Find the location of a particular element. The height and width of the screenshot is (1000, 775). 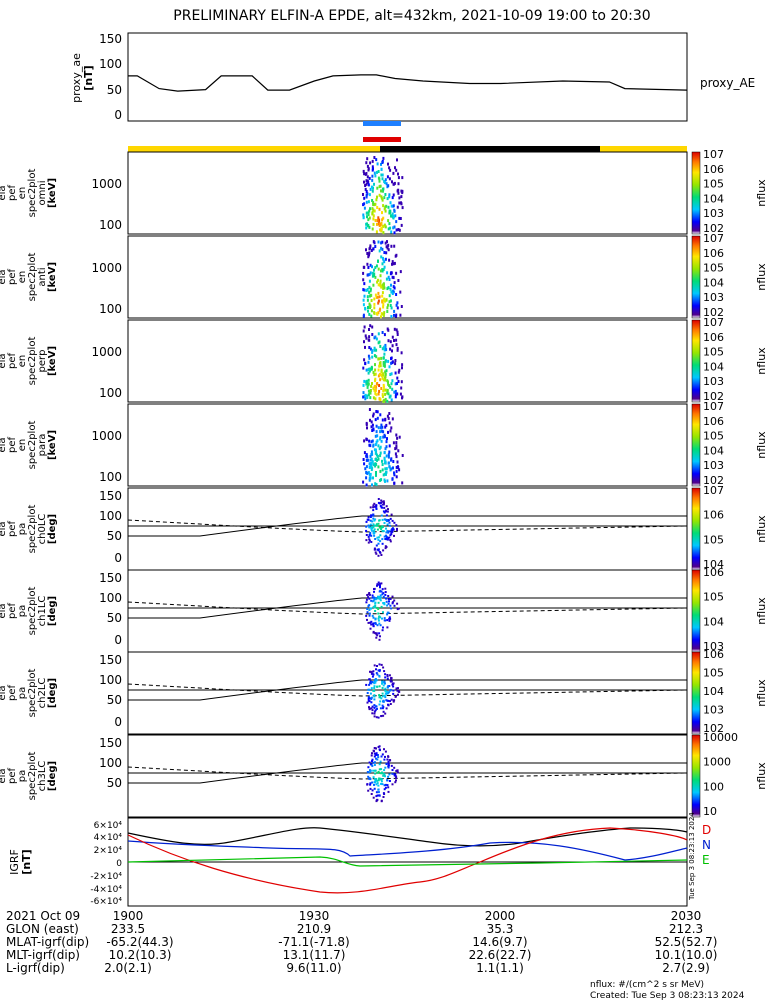

panel-ytick: 100 is located at coordinates (110, 516).